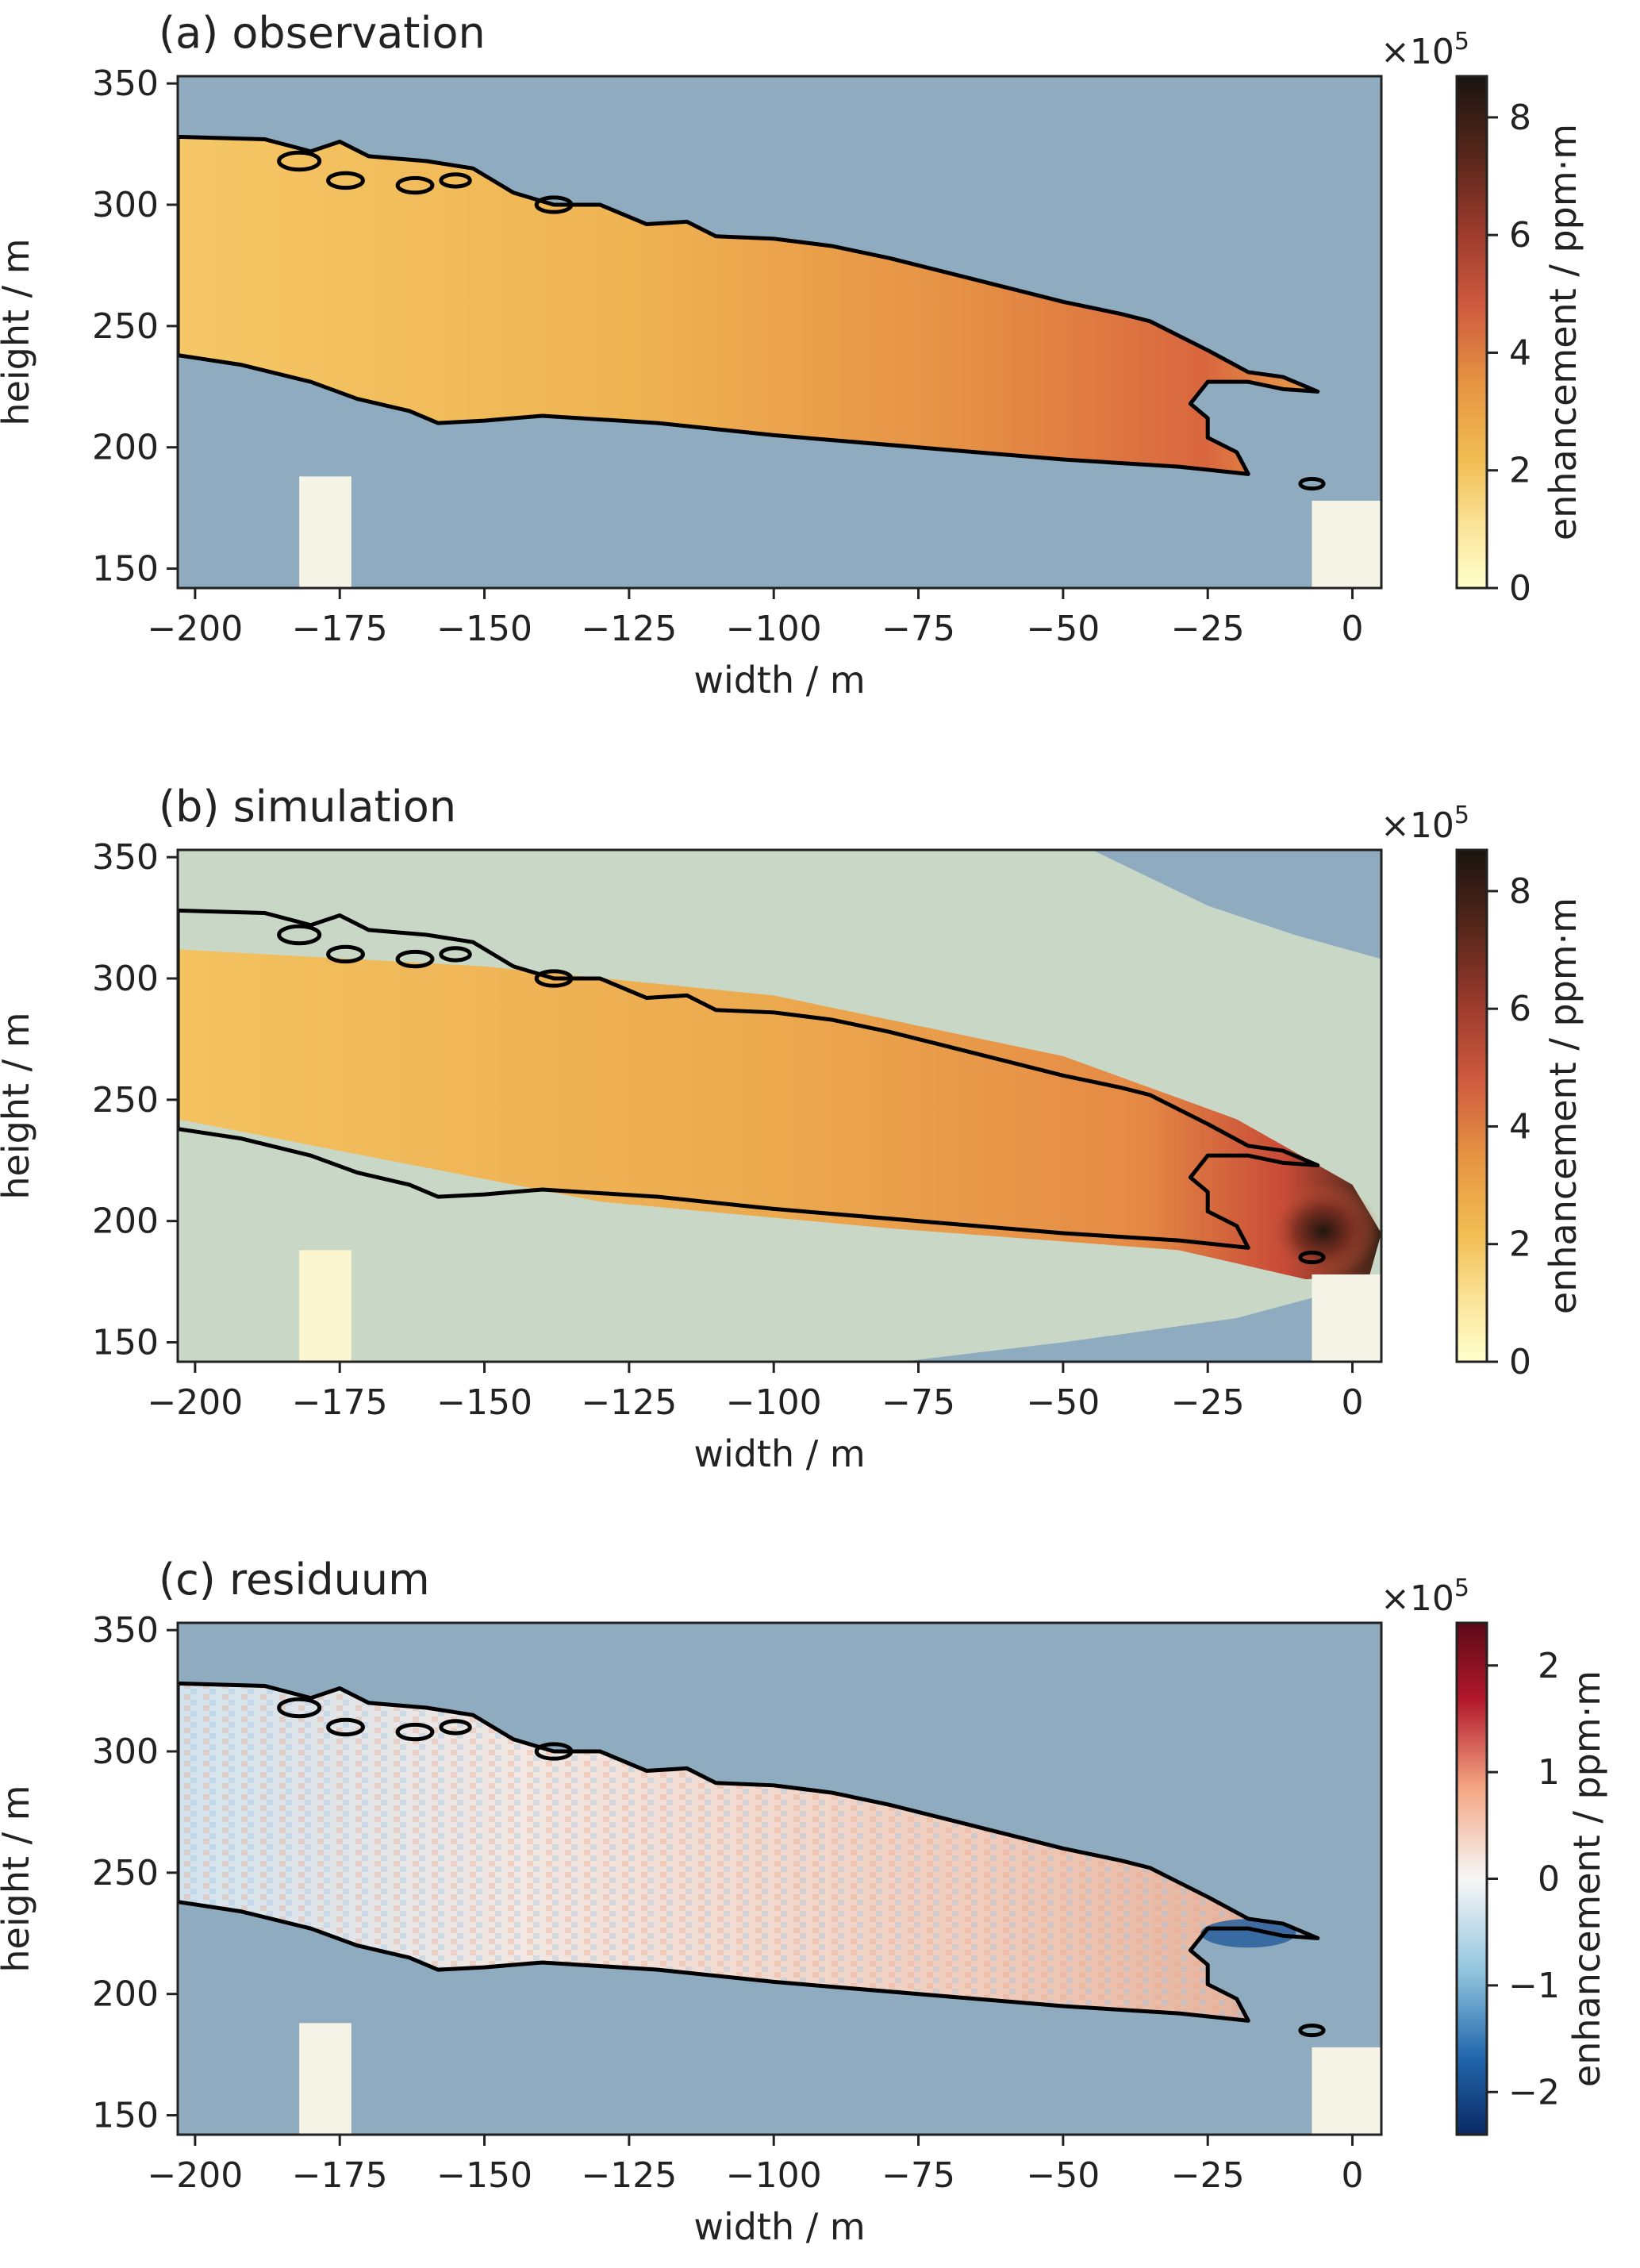 The width and height of the screenshot is (1640, 2268). I want to click on residual-noise, so click(748, 1852).